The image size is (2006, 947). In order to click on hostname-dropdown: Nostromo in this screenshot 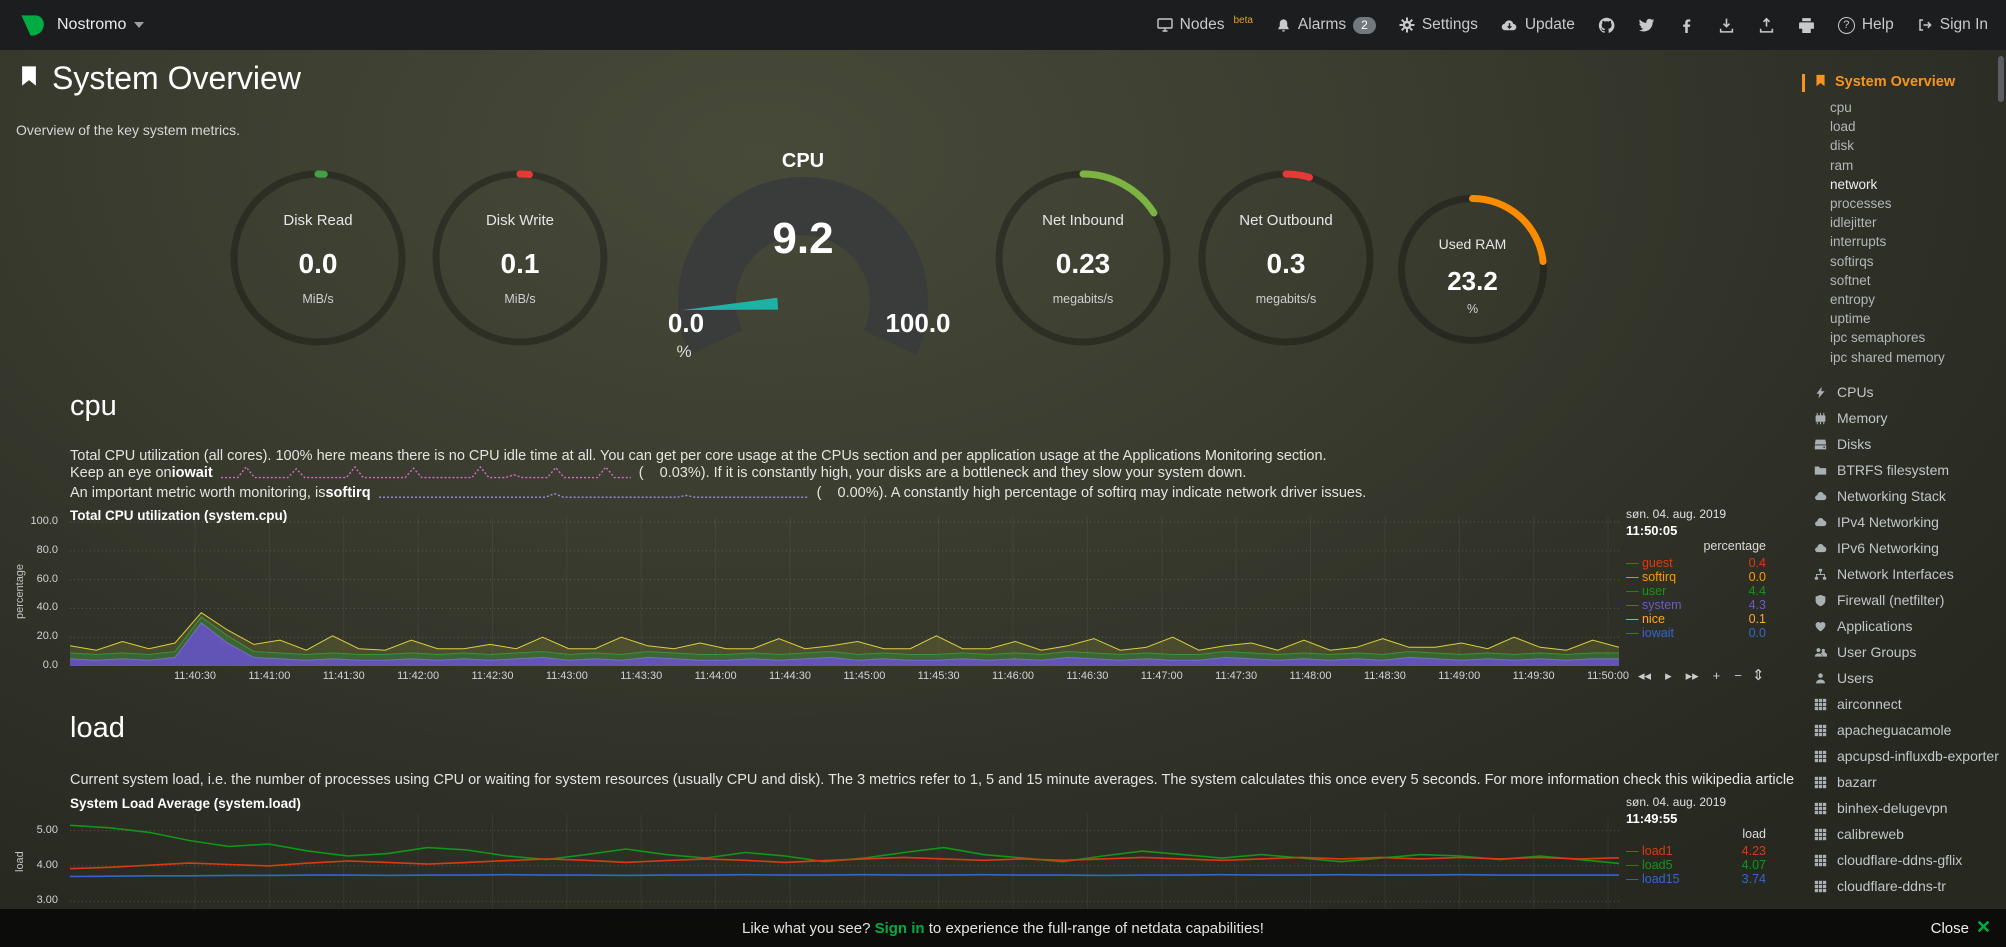, I will do `click(101, 25)`.